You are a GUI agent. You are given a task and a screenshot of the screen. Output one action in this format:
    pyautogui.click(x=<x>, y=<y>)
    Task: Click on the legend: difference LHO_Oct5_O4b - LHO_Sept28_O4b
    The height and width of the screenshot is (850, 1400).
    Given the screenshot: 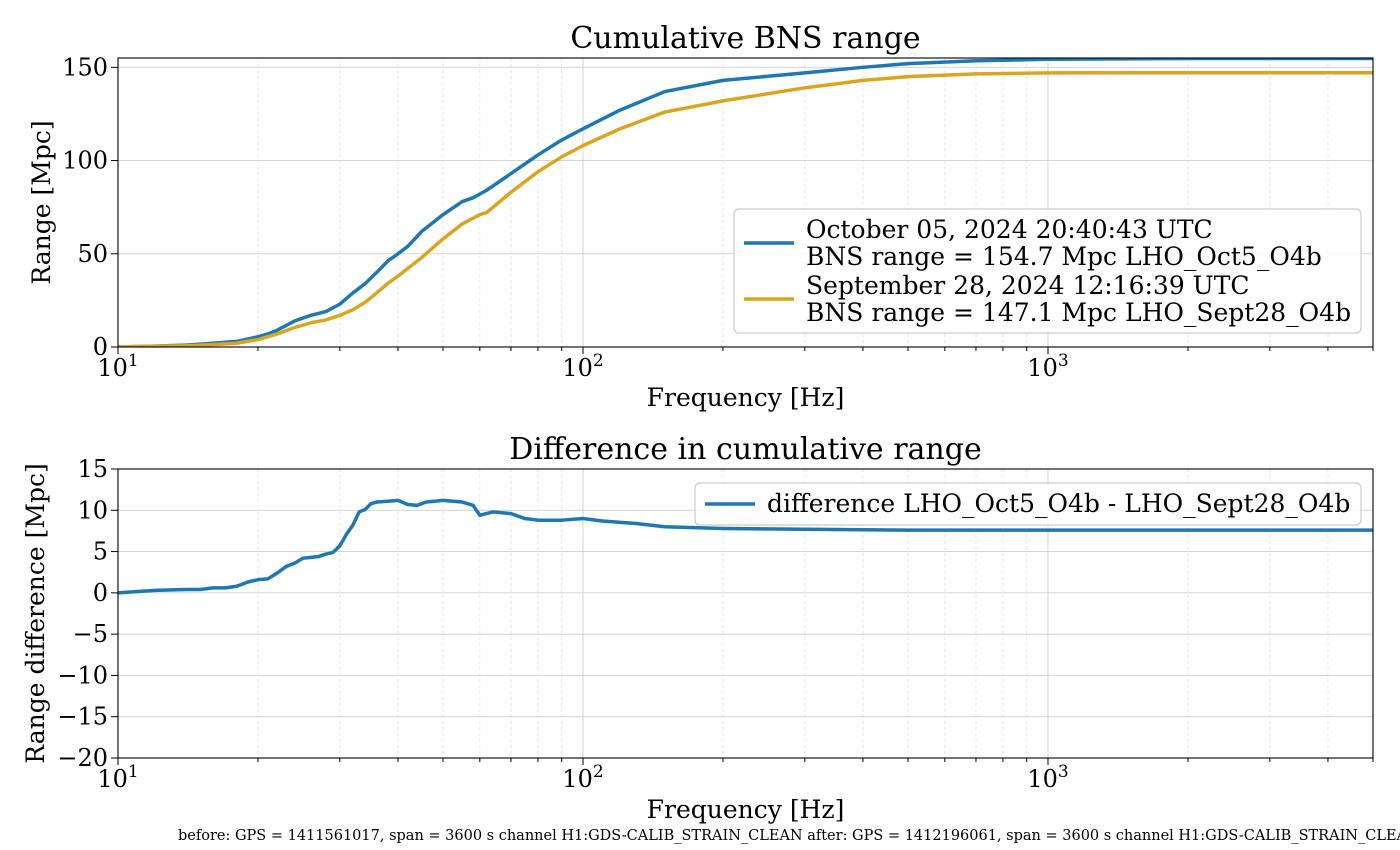 What is the action you would take?
    pyautogui.click(x=1028, y=504)
    